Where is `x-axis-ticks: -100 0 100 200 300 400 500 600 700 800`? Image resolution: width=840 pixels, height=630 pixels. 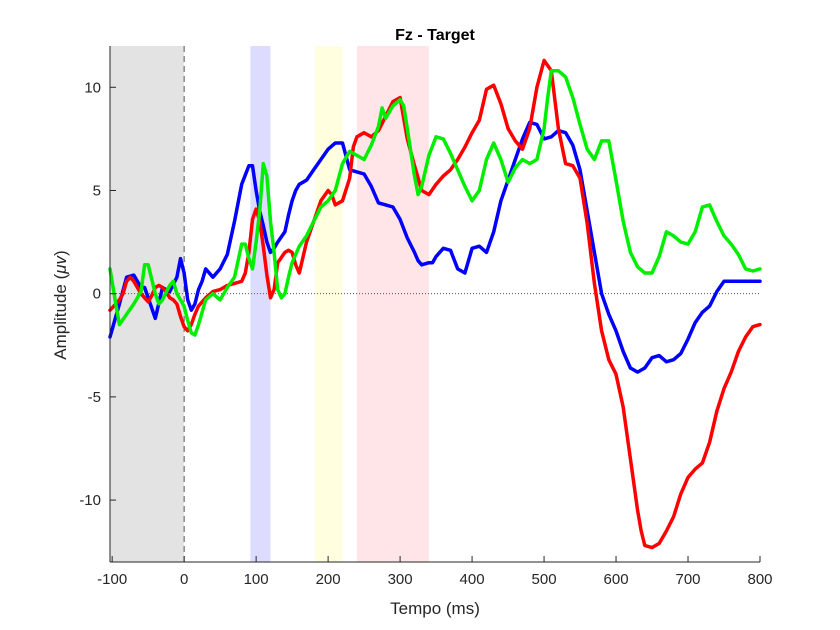
x-axis-ticks: -100 0 100 200 300 400 500 600 700 800 is located at coordinates (435, 572).